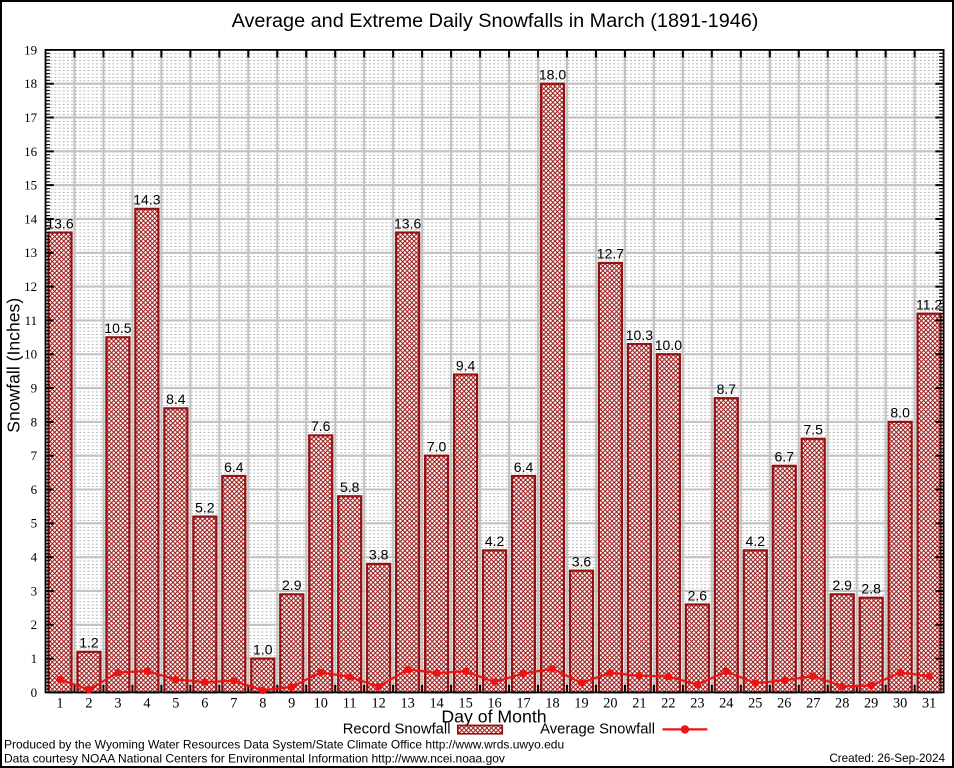  I want to click on svg-text: 10.0, so click(668, 345).